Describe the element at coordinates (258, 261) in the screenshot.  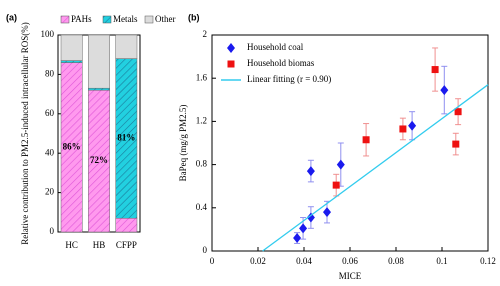
I see `x-tick-label: 0.02` at that location.